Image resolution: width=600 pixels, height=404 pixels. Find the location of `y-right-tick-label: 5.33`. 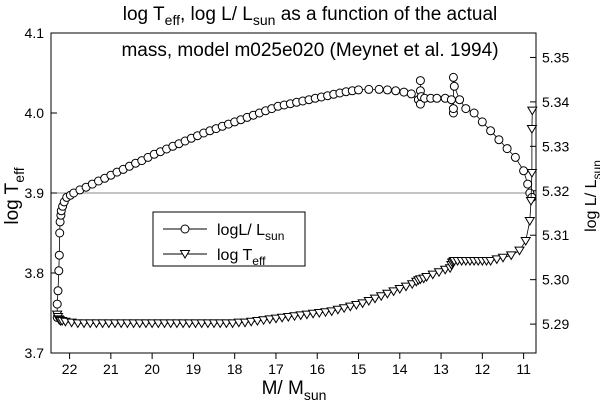

y-right-tick-label: 5.33 is located at coordinates (555, 146).